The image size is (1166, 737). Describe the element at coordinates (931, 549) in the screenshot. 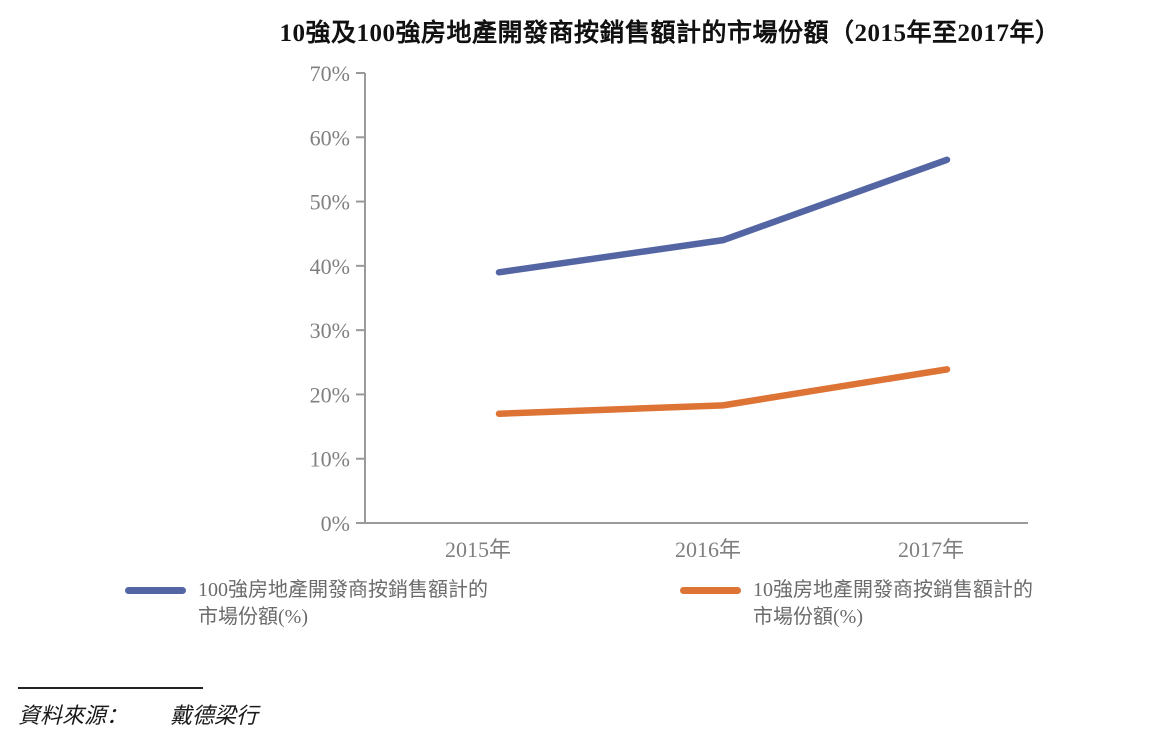

I see `x-tick-label: 2017年` at that location.